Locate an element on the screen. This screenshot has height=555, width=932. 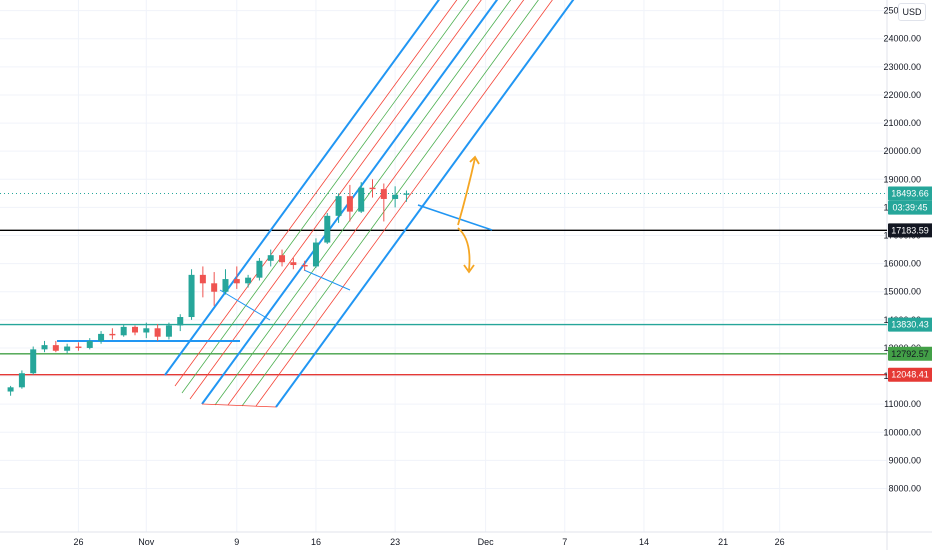
price-label-text: 17183.59 is located at coordinates (910, 230).